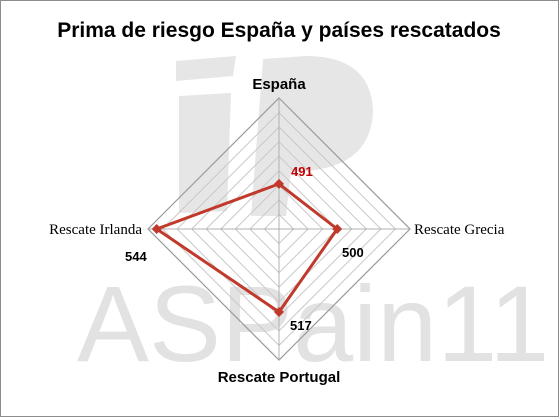  I want to click on watermark-logo-shape, so click(274, 136).